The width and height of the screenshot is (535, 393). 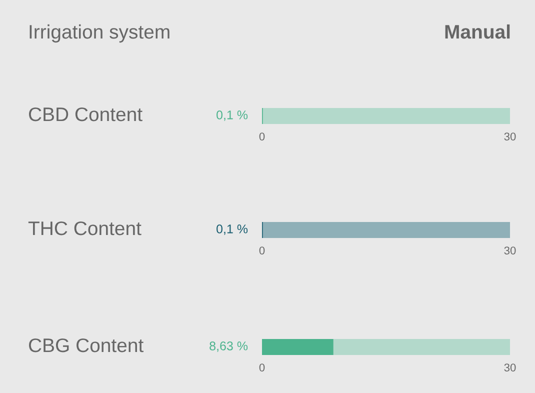 I want to click on text: Manual, so click(x=477, y=31).